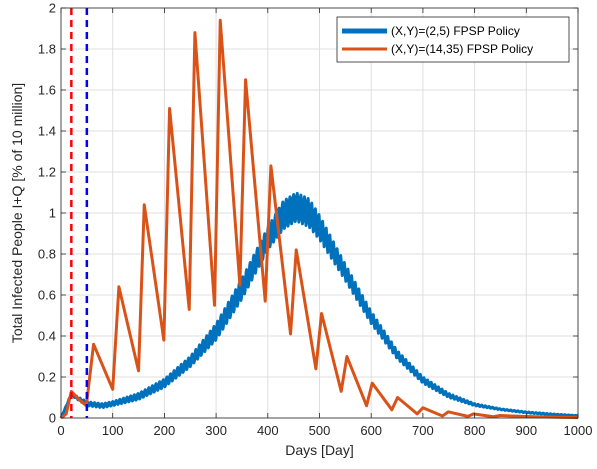 The width and height of the screenshot is (597, 469). What do you see at coordinates (320, 430) in the screenshot?
I see `x-tick-label: 500` at bounding box center [320, 430].